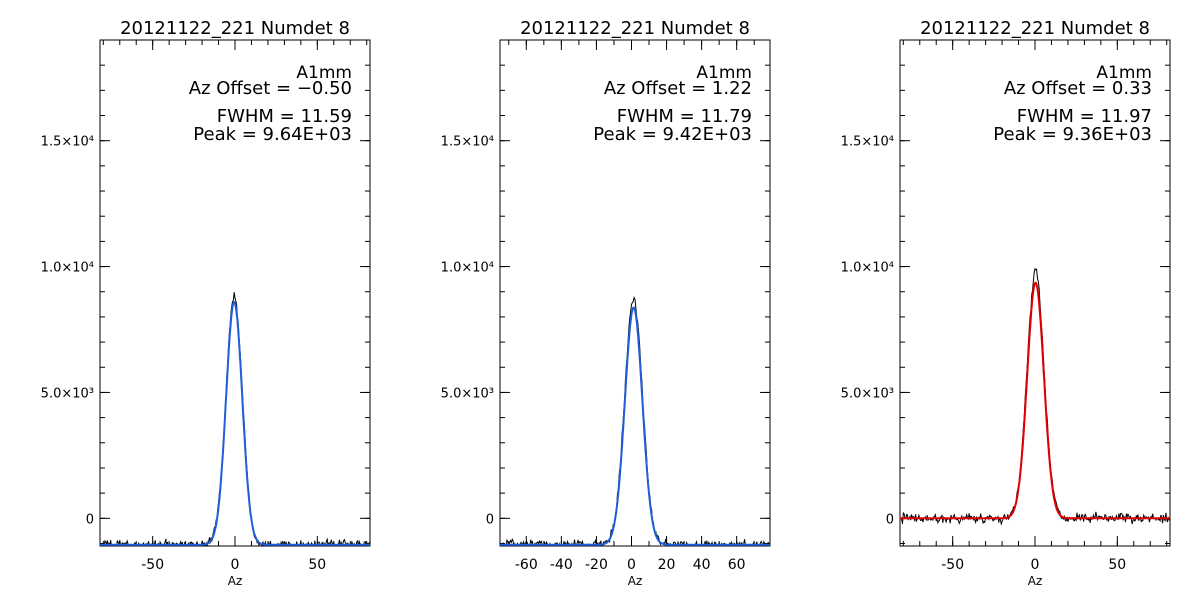  What do you see at coordinates (667, 565) in the screenshot?
I see `x-tick-label: 20` at bounding box center [667, 565].